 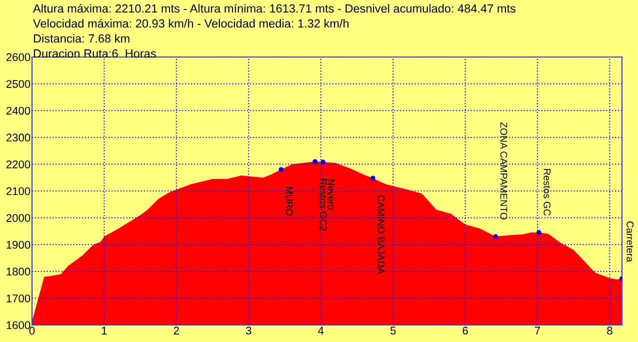 What do you see at coordinates (176, 330) in the screenshot?
I see `x-tick-label: 2` at bounding box center [176, 330].